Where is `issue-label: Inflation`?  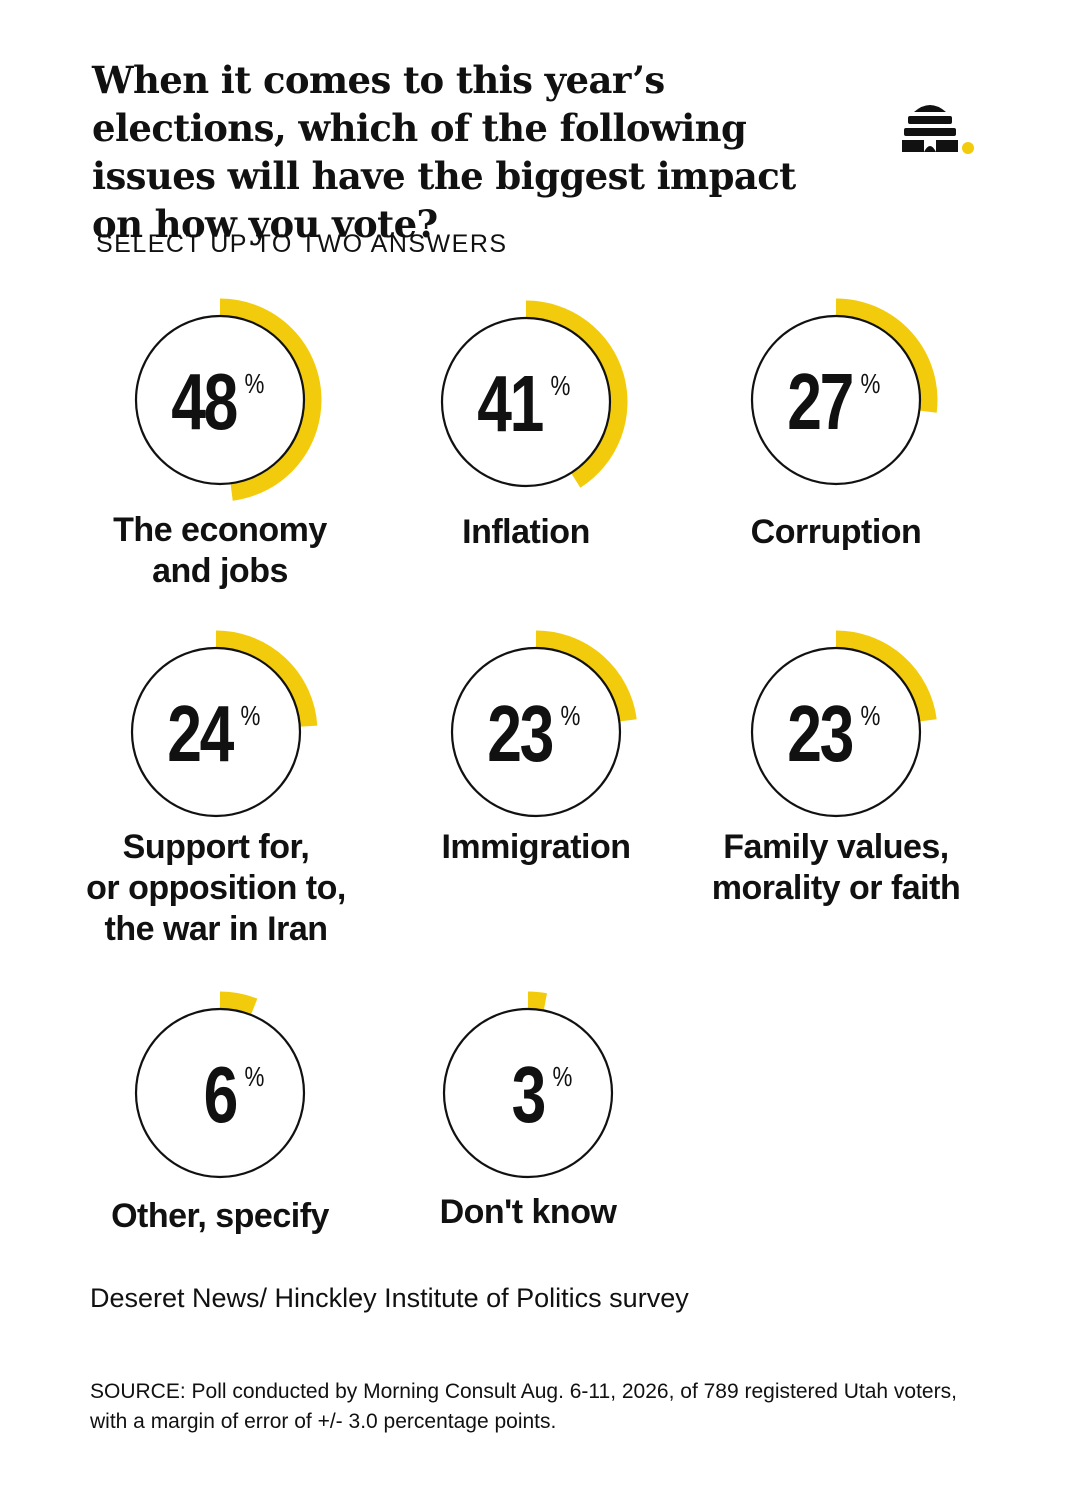 issue-label: Inflation is located at coordinates (526, 532).